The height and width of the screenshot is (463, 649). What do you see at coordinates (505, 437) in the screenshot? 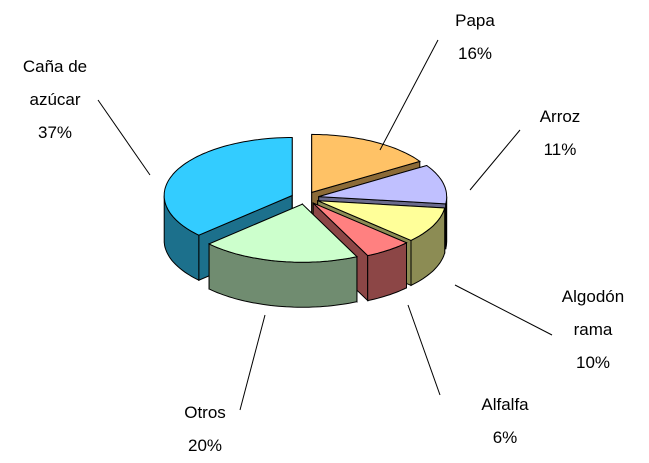
I see `value-label: 6%` at bounding box center [505, 437].